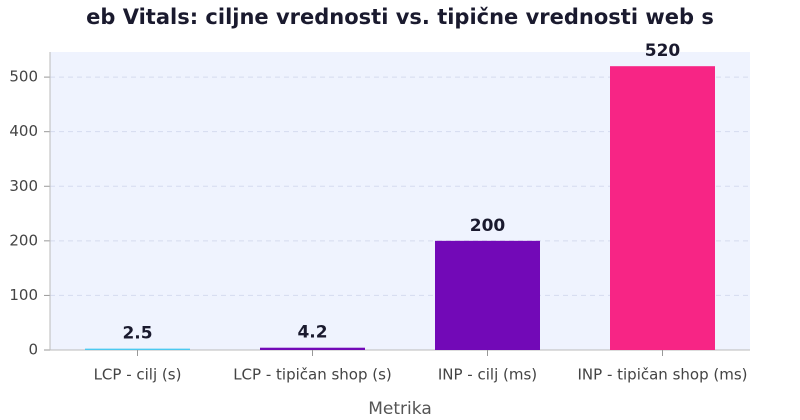  Describe the element at coordinates (487, 375) in the screenshot. I see `x-tick-label: INP - cilj (ms)` at that location.